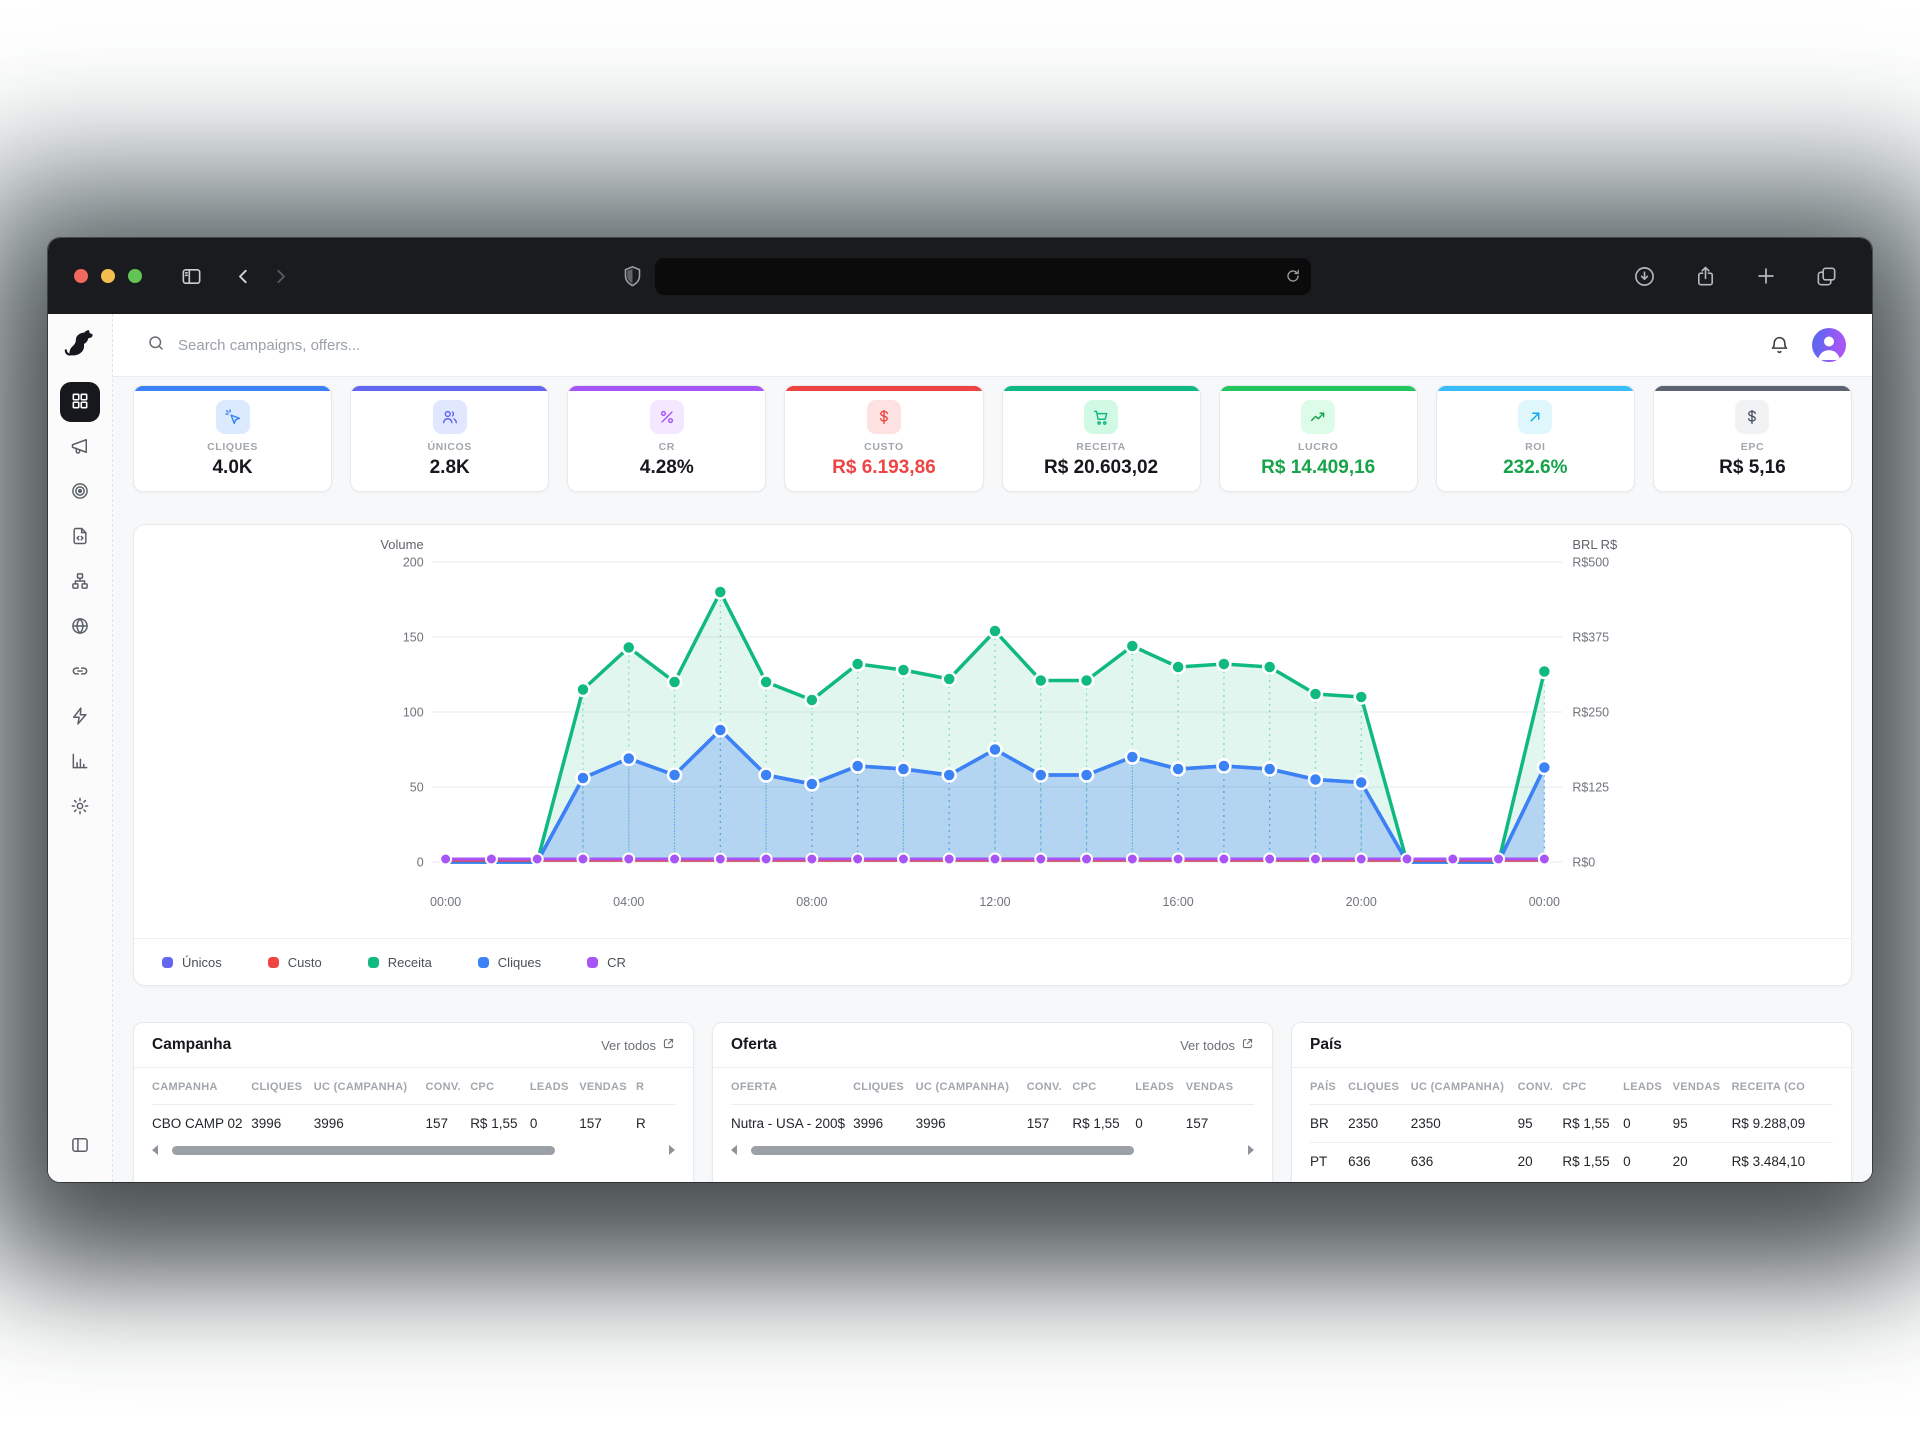 The width and height of the screenshot is (1920, 1440). Describe the element at coordinates (606, 962) in the screenshot. I see `legend-item-cr: CR` at that location.